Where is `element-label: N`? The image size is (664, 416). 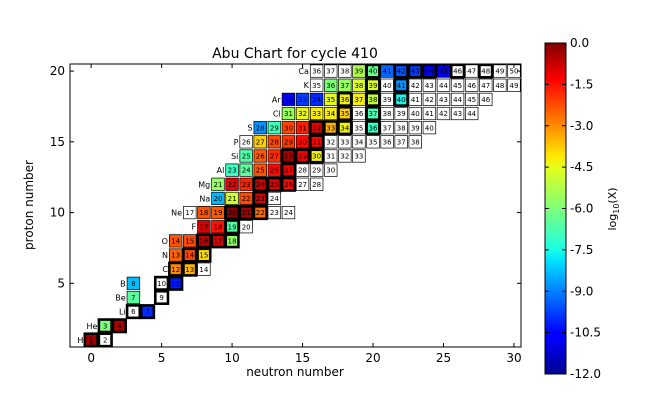 element-label: N is located at coordinates (165, 255).